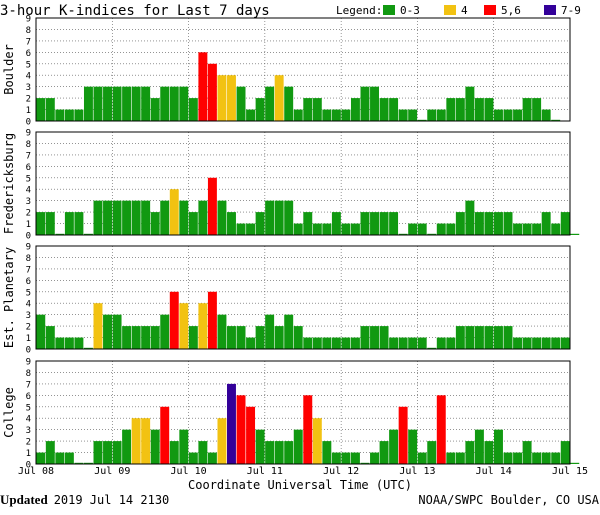 The image size is (600, 515). What do you see at coordinates (28, 431) in the screenshot?
I see `y-tick-label: 3` at bounding box center [28, 431].